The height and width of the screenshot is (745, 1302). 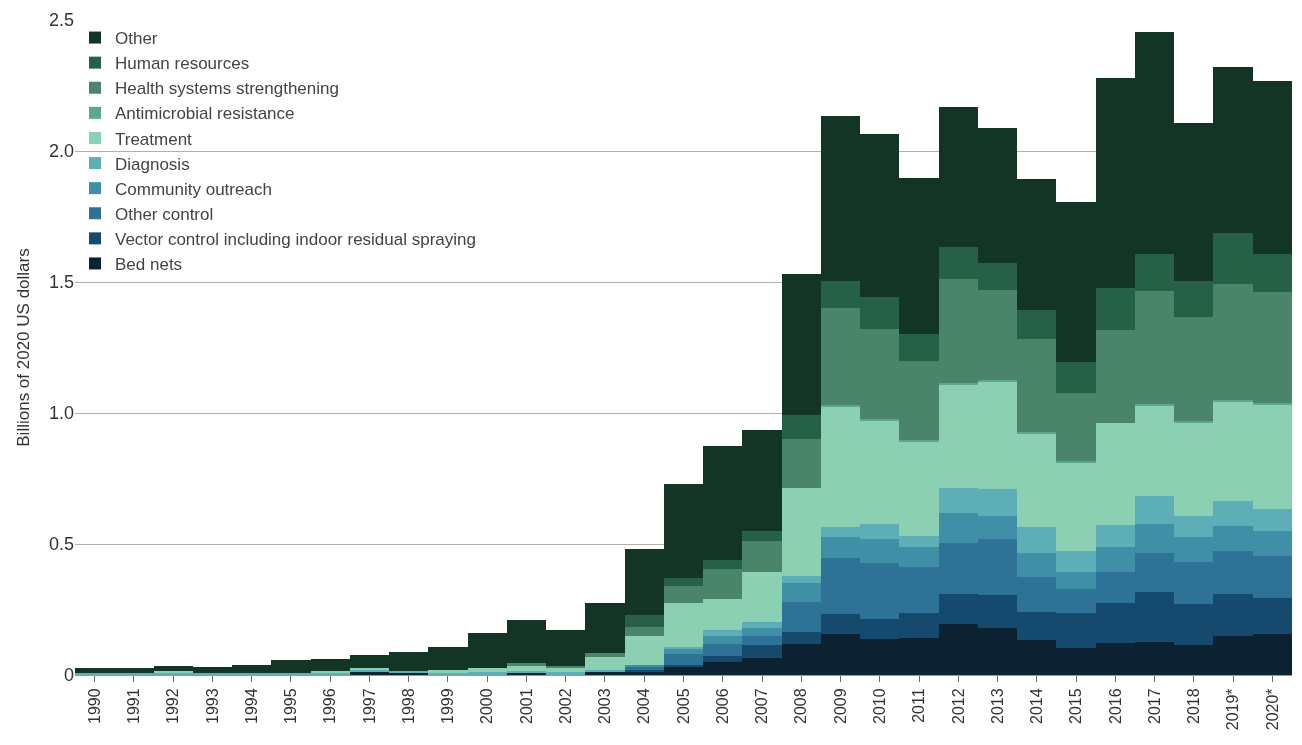 I want to click on x-tick-label: 2011, so click(x=919, y=705).